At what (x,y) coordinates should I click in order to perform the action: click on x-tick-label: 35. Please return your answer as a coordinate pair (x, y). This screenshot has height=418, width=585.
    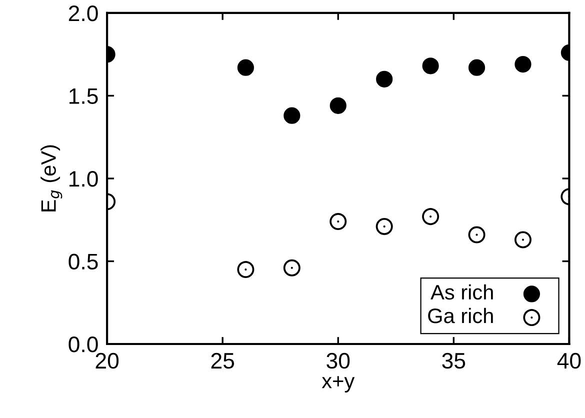
    Looking at the image, I should click on (454, 360).